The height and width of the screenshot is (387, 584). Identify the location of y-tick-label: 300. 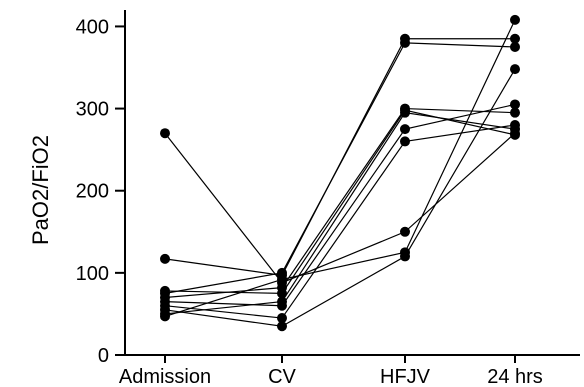
(92, 110).